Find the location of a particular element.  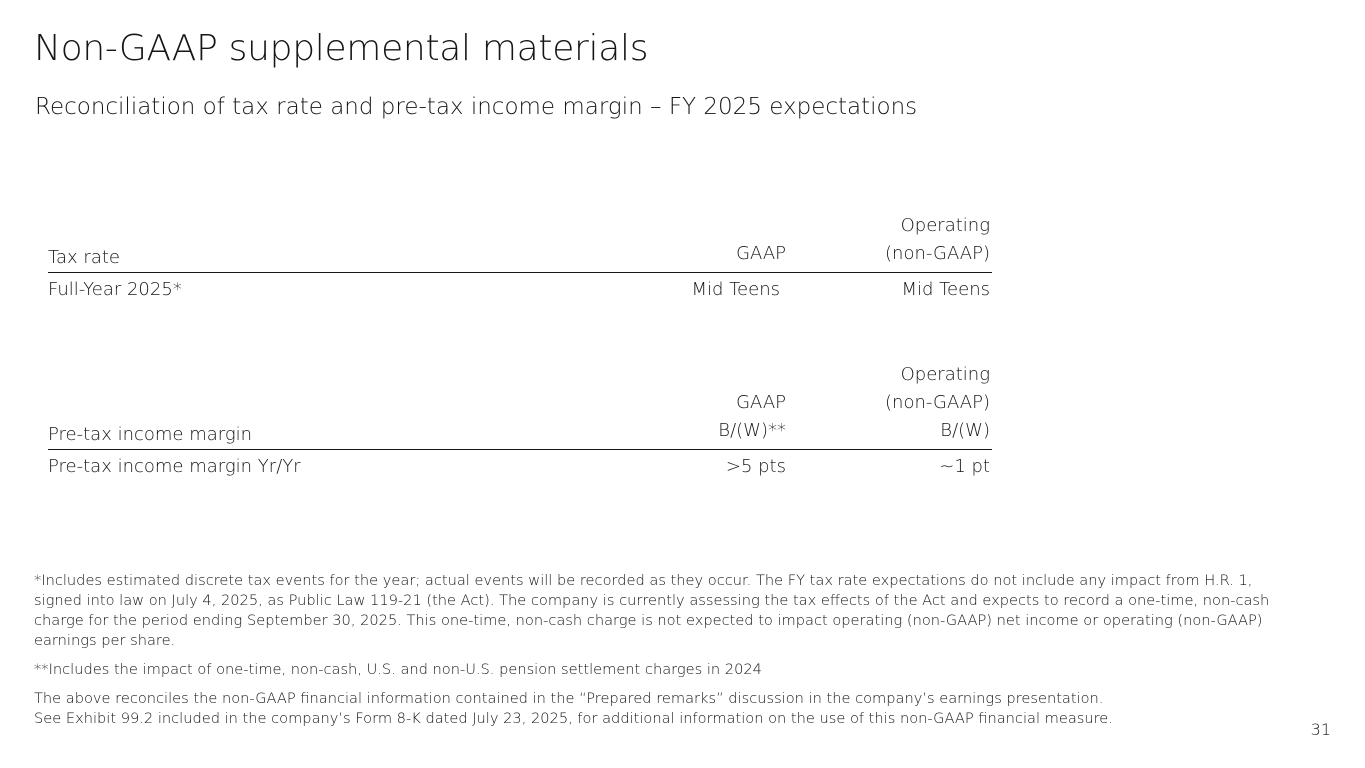

pretax-margin-header-label: Pre-tax income margin is located at coordinates (150, 434).